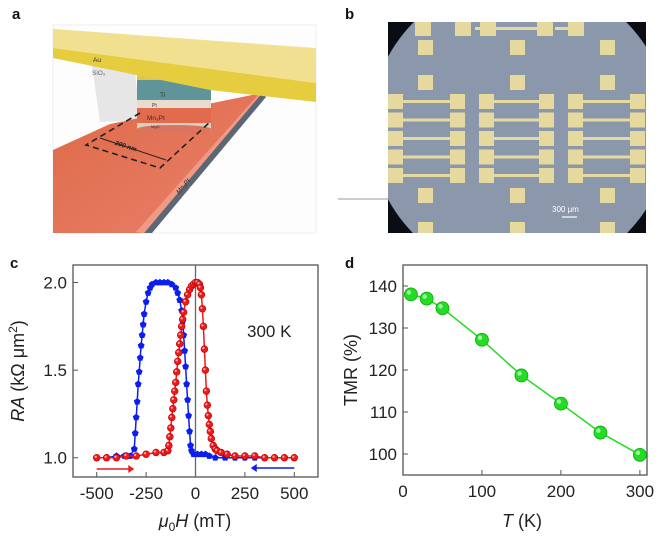 This screenshot has width=660, height=538. What do you see at coordinates (383, 370) in the screenshot?
I see `y-tick-label: 120` at bounding box center [383, 370].